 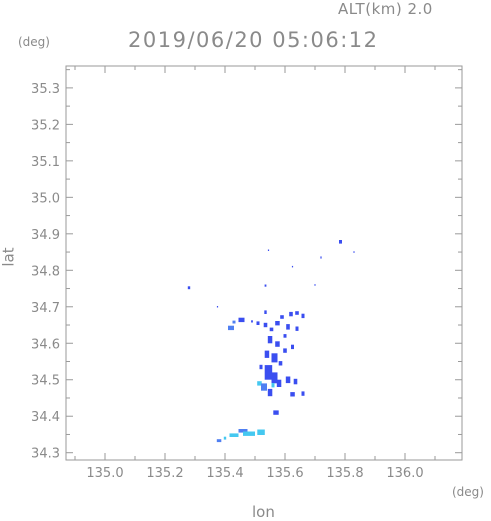 I want to click on x-tick-label: 135.8, so click(x=344, y=473).